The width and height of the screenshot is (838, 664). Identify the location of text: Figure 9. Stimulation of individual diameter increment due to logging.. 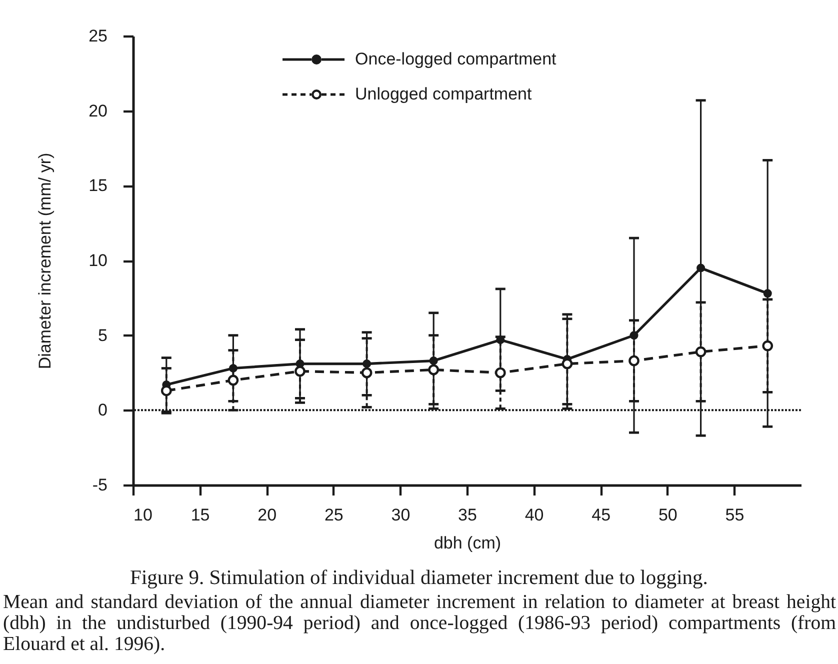
(419, 578).